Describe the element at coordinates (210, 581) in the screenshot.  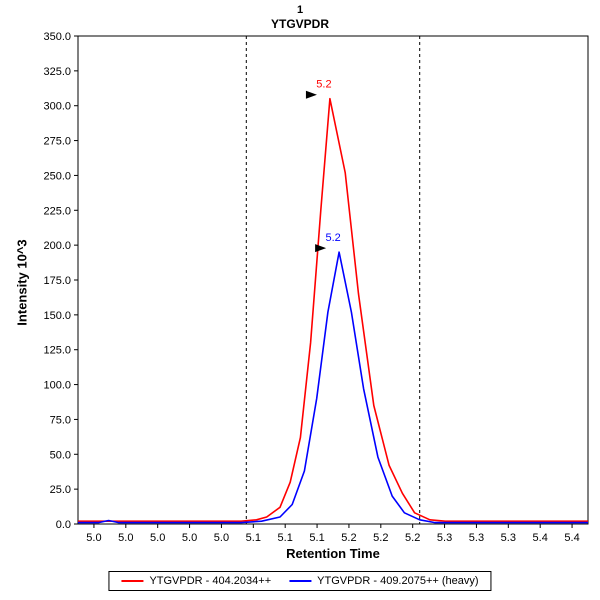
I see `legend-label-light: YTGVPDR - 404.2034++` at that location.